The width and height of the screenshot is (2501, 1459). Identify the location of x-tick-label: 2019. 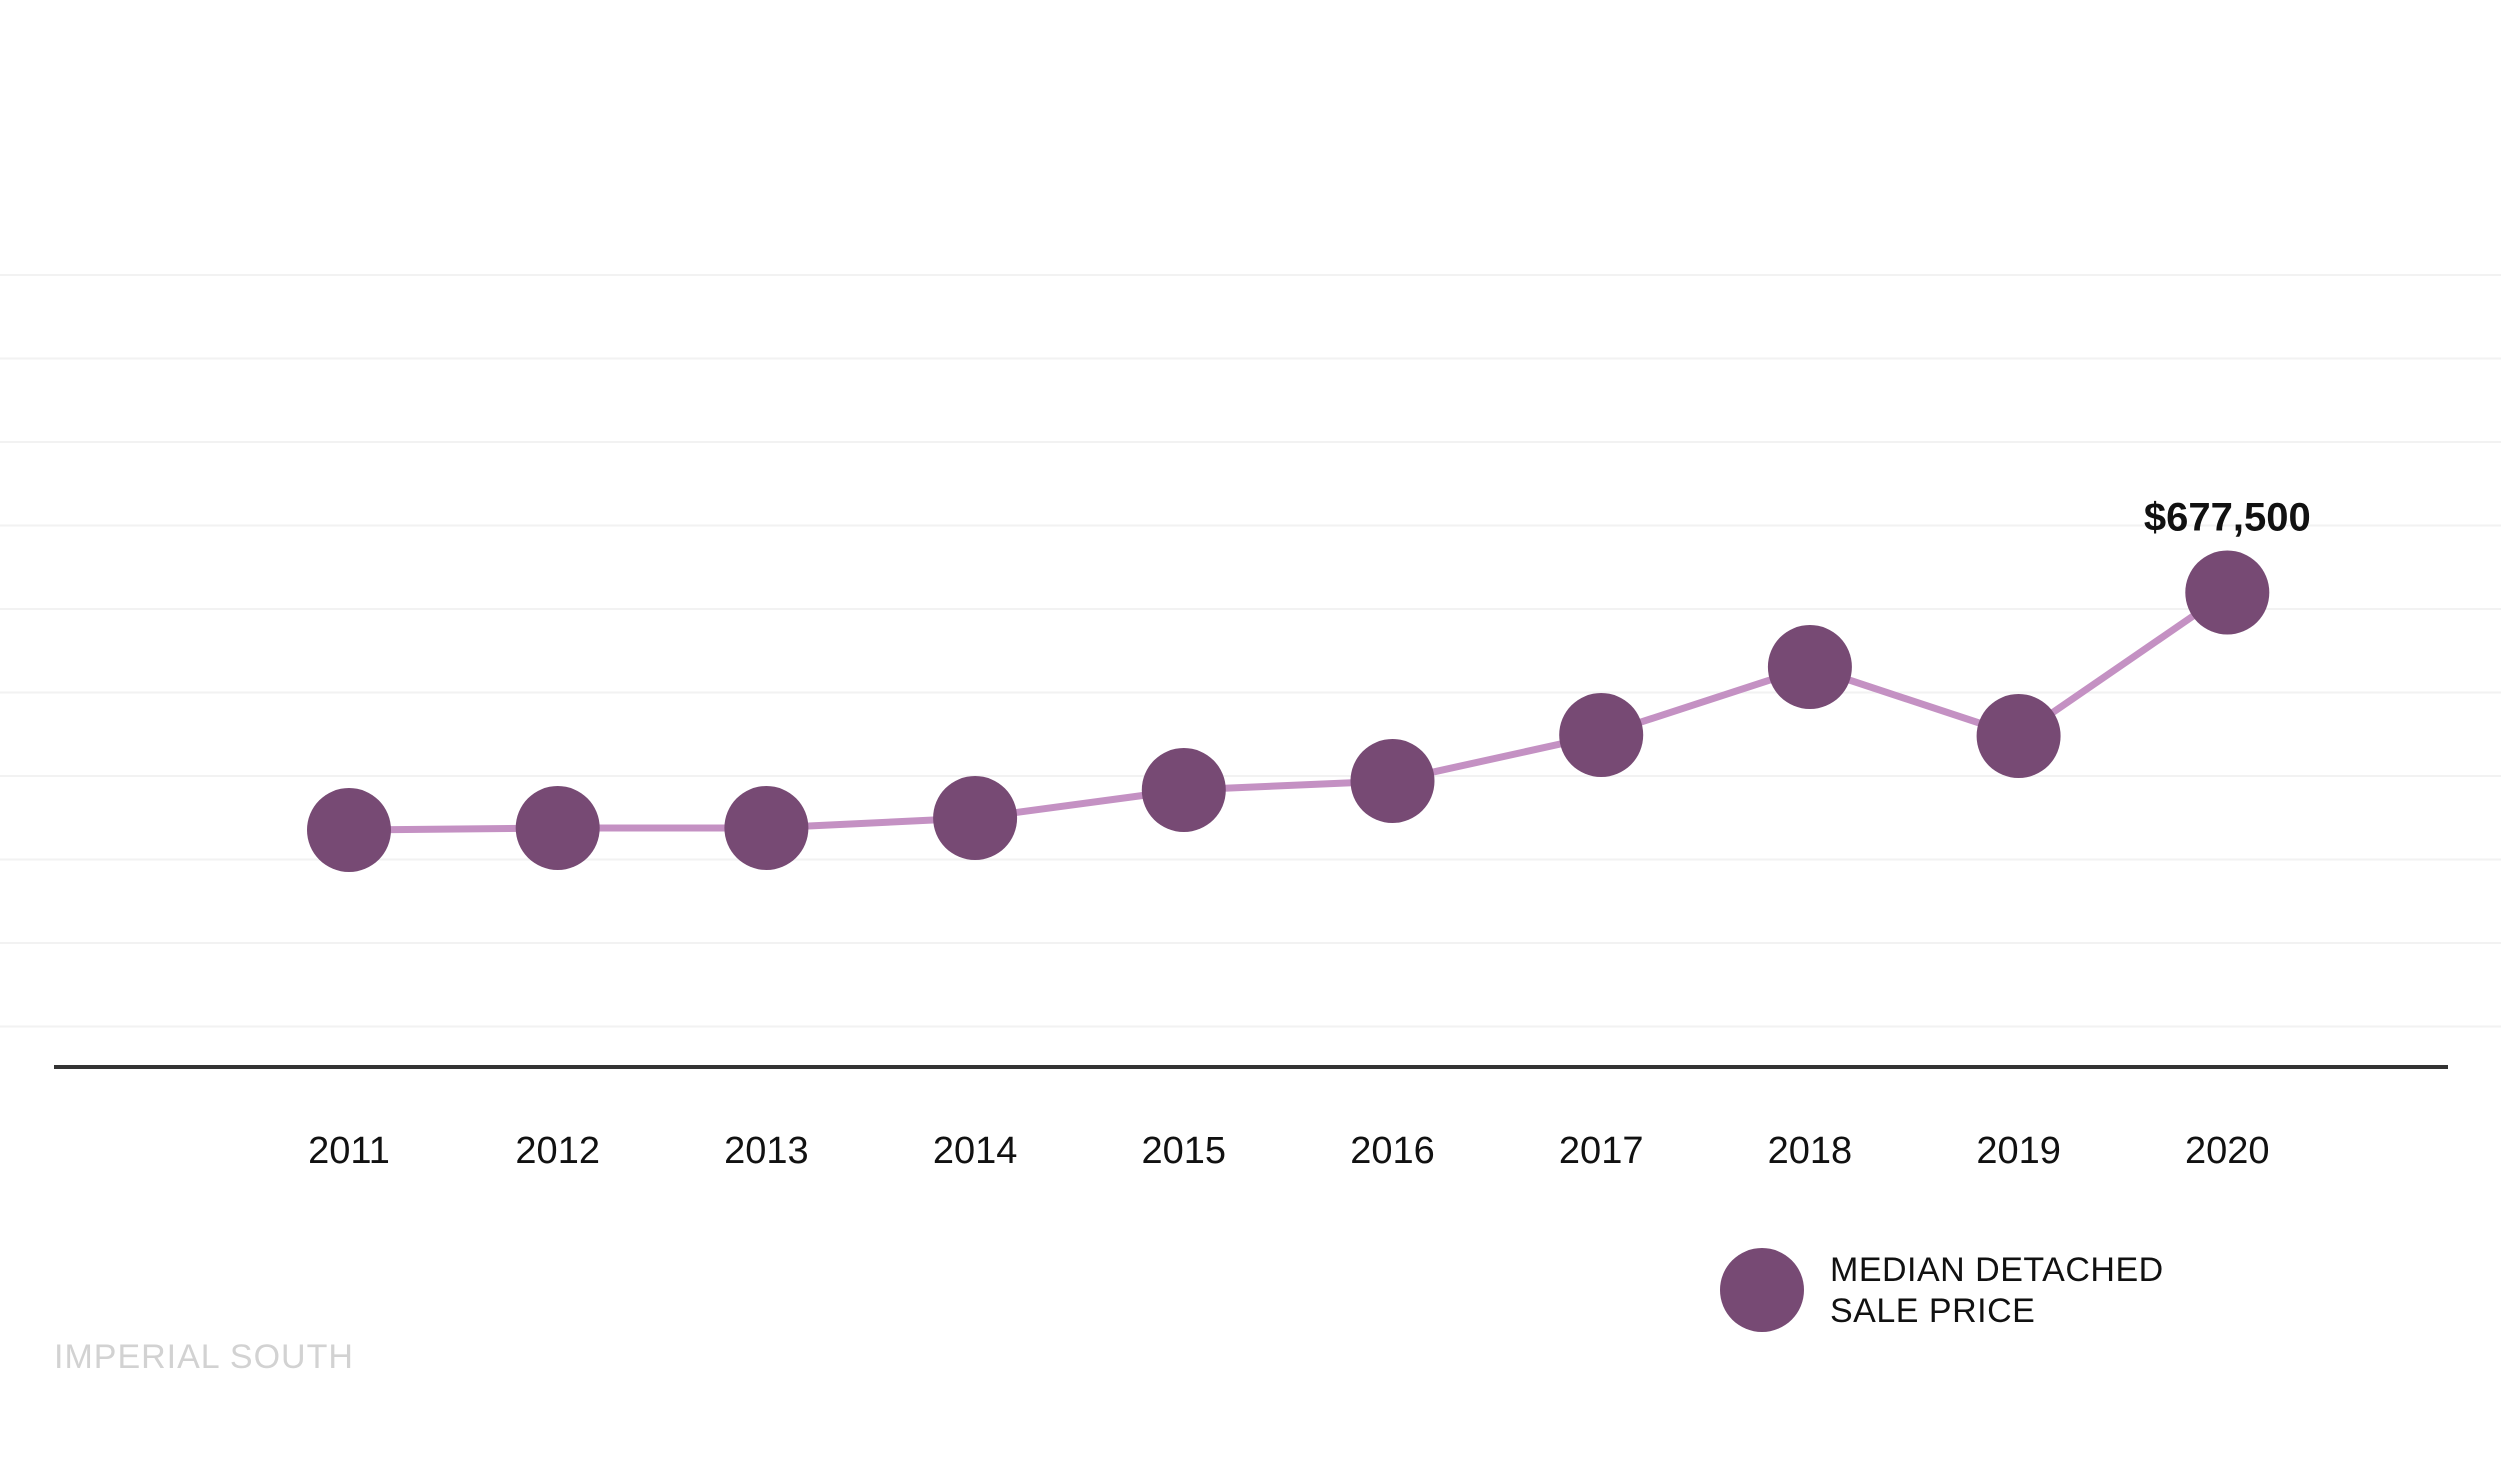
(2018, 1151).